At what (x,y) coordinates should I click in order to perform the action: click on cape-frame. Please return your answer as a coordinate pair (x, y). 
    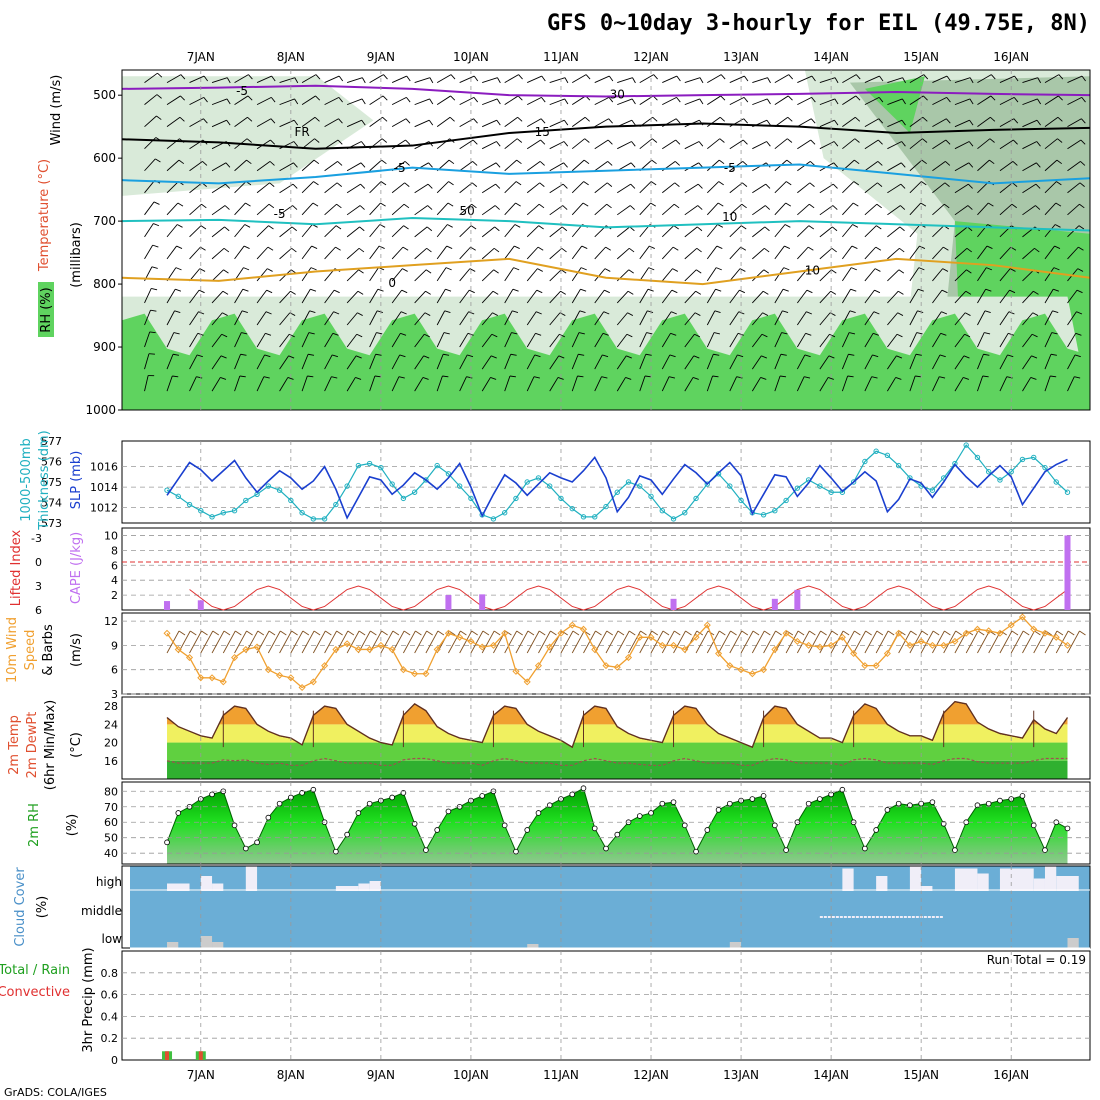
    Looking at the image, I should click on (606, 569).